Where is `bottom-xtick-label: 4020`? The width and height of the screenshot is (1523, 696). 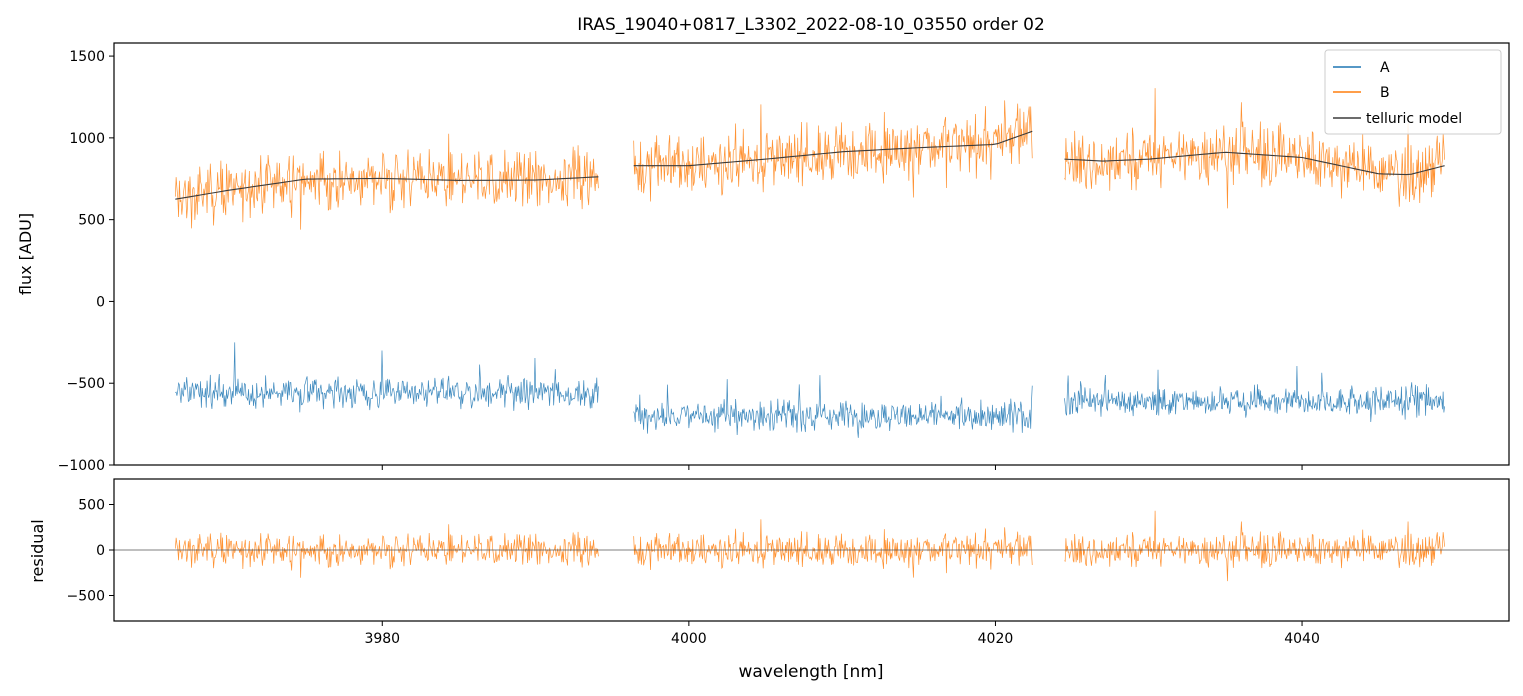 bottom-xtick-label: 4020 is located at coordinates (996, 639).